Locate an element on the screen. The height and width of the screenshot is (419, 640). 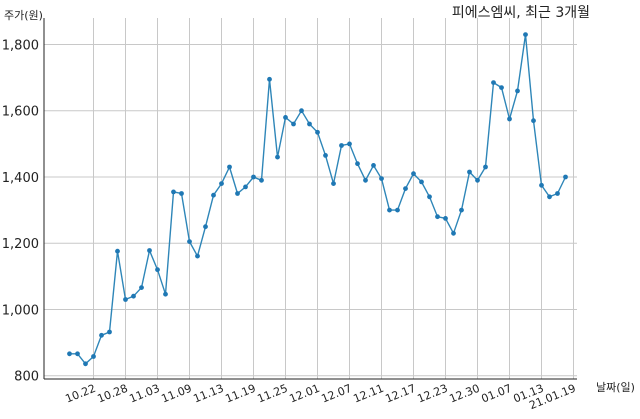
x-tick-label: 11.19 is located at coordinates (241, 394).